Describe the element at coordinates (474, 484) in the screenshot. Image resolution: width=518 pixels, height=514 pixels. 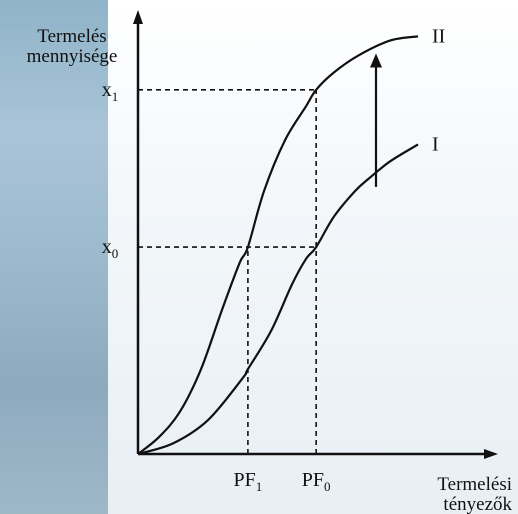
I see `x-axis-label-line1: Termelési` at that location.